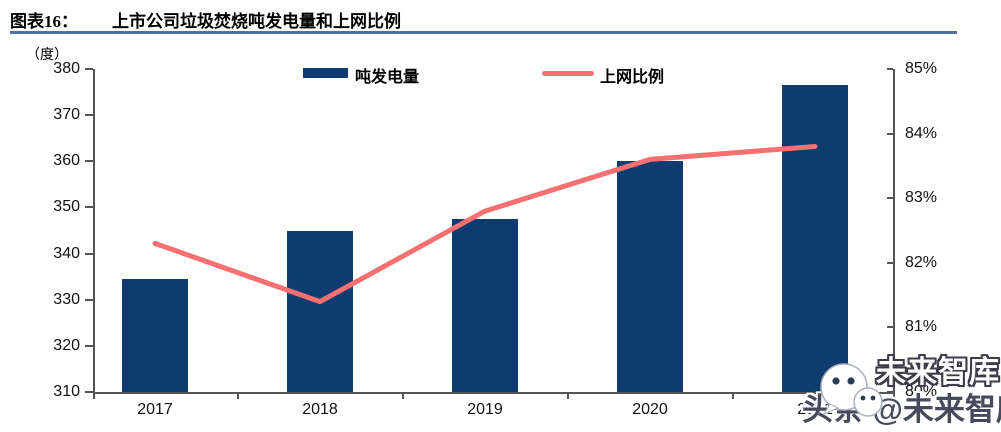 The height and width of the screenshot is (432, 1001). Describe the element at coordinates (921, 262) in the screenshot. I see `y-axis-right-tick-label: 82%` at that location.